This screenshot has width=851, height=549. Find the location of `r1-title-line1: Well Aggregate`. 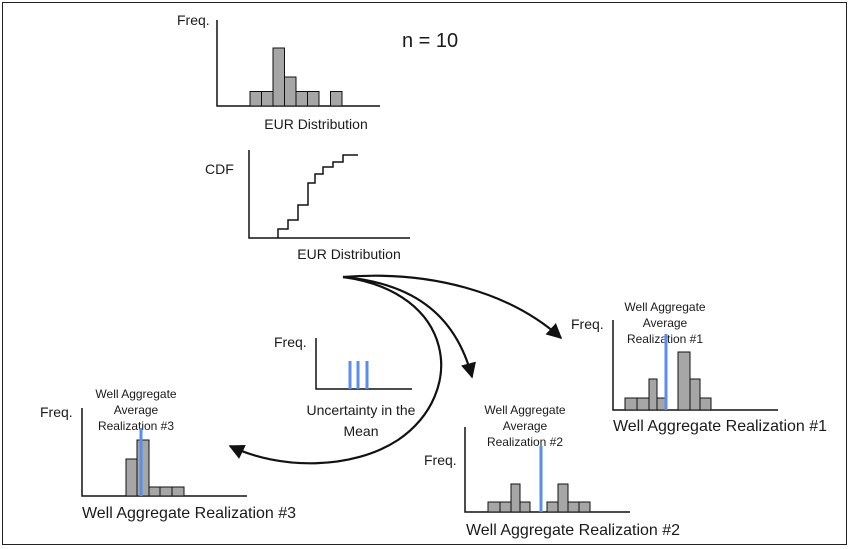

r1-title-line1: Well Aggregate is located at coordinates (664, 307).